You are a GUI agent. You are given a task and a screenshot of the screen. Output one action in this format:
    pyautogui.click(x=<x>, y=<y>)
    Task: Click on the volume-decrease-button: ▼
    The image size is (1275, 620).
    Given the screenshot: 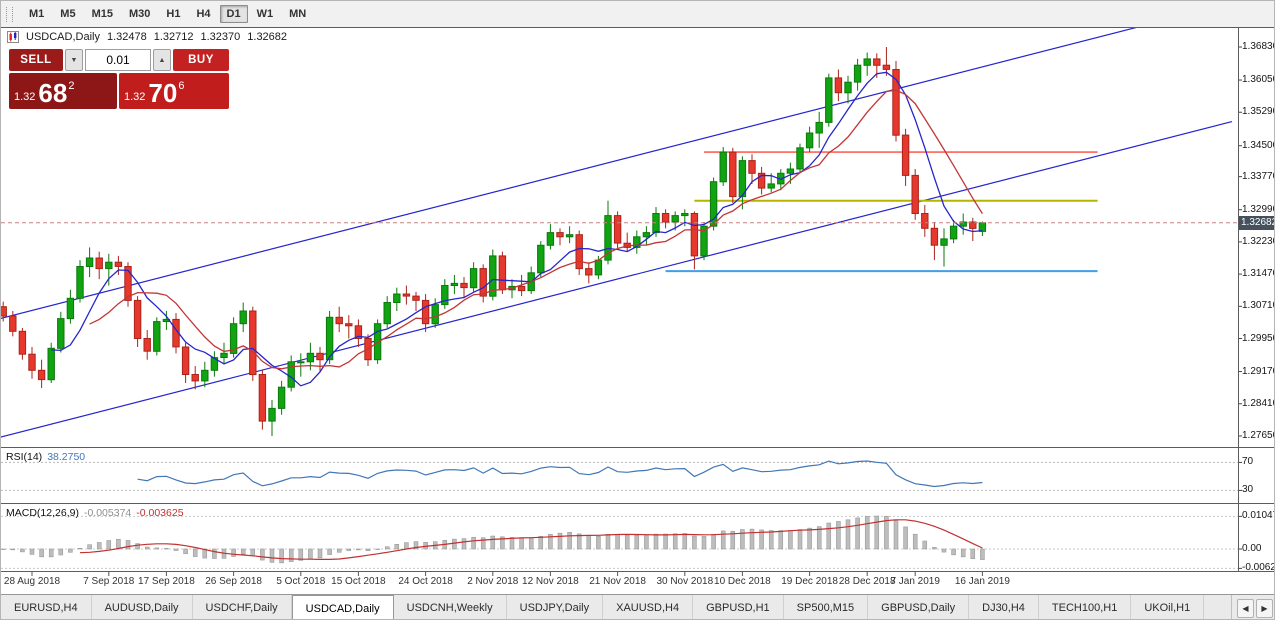 What is the action you would take?
    pyautogui.click(x=74, y=60)
    